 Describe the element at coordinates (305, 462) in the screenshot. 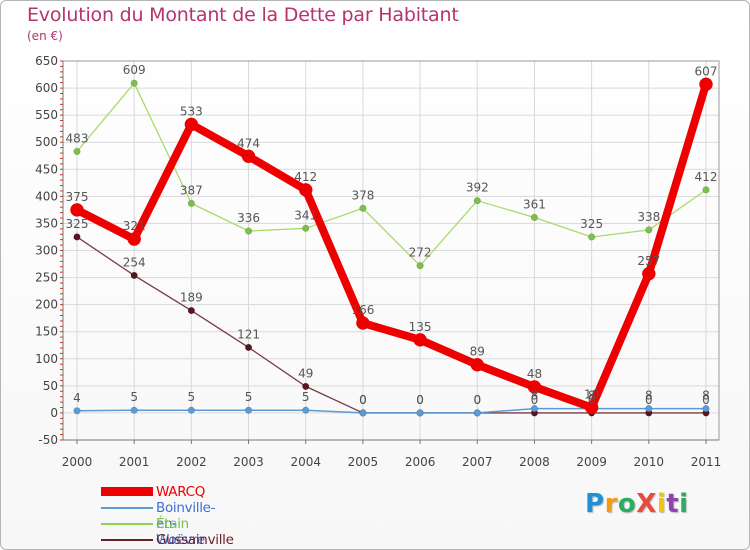

I see `x-tick-label: 2004` at that location.